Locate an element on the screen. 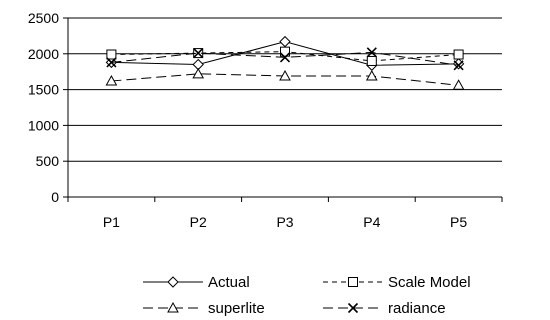  legend-item: Actual is located at coordinates (196, 282).